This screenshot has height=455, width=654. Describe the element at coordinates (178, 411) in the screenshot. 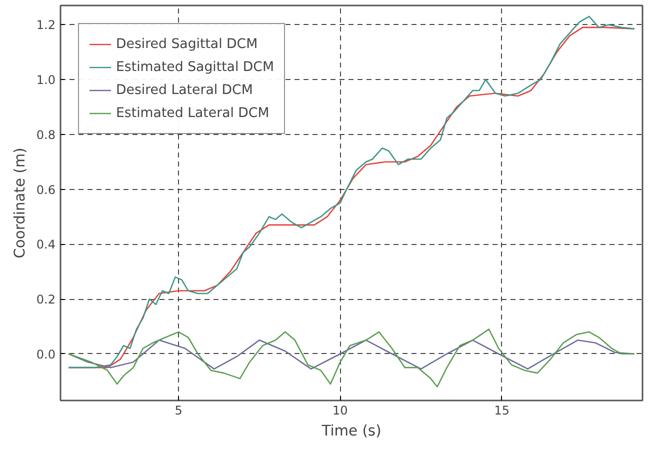

I see `x-tick-label: 5` at that location.